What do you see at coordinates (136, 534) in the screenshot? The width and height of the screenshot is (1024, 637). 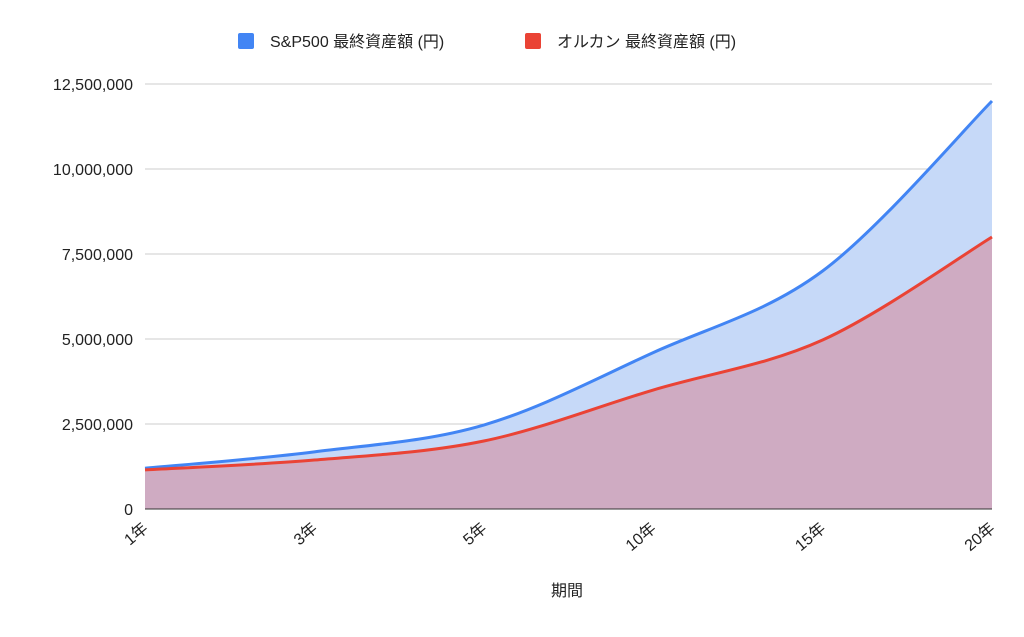 I see `x-tick-label: 1年` at bounding box center [136, 534].